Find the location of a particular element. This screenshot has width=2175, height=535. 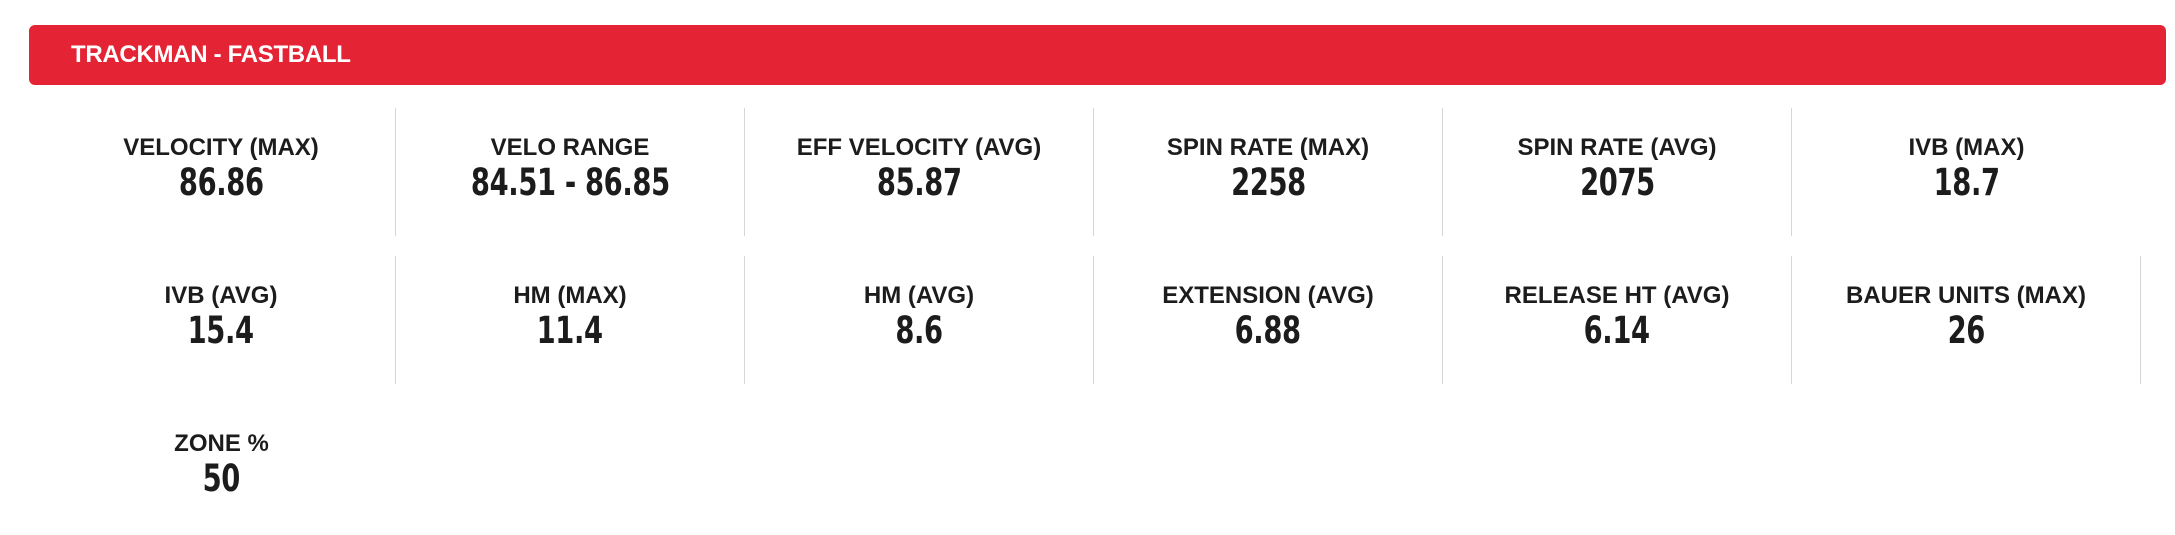

metric-spin-rate-avg: SPIN RATE (AVG) 2075 is located at coordinates (1617, 172).